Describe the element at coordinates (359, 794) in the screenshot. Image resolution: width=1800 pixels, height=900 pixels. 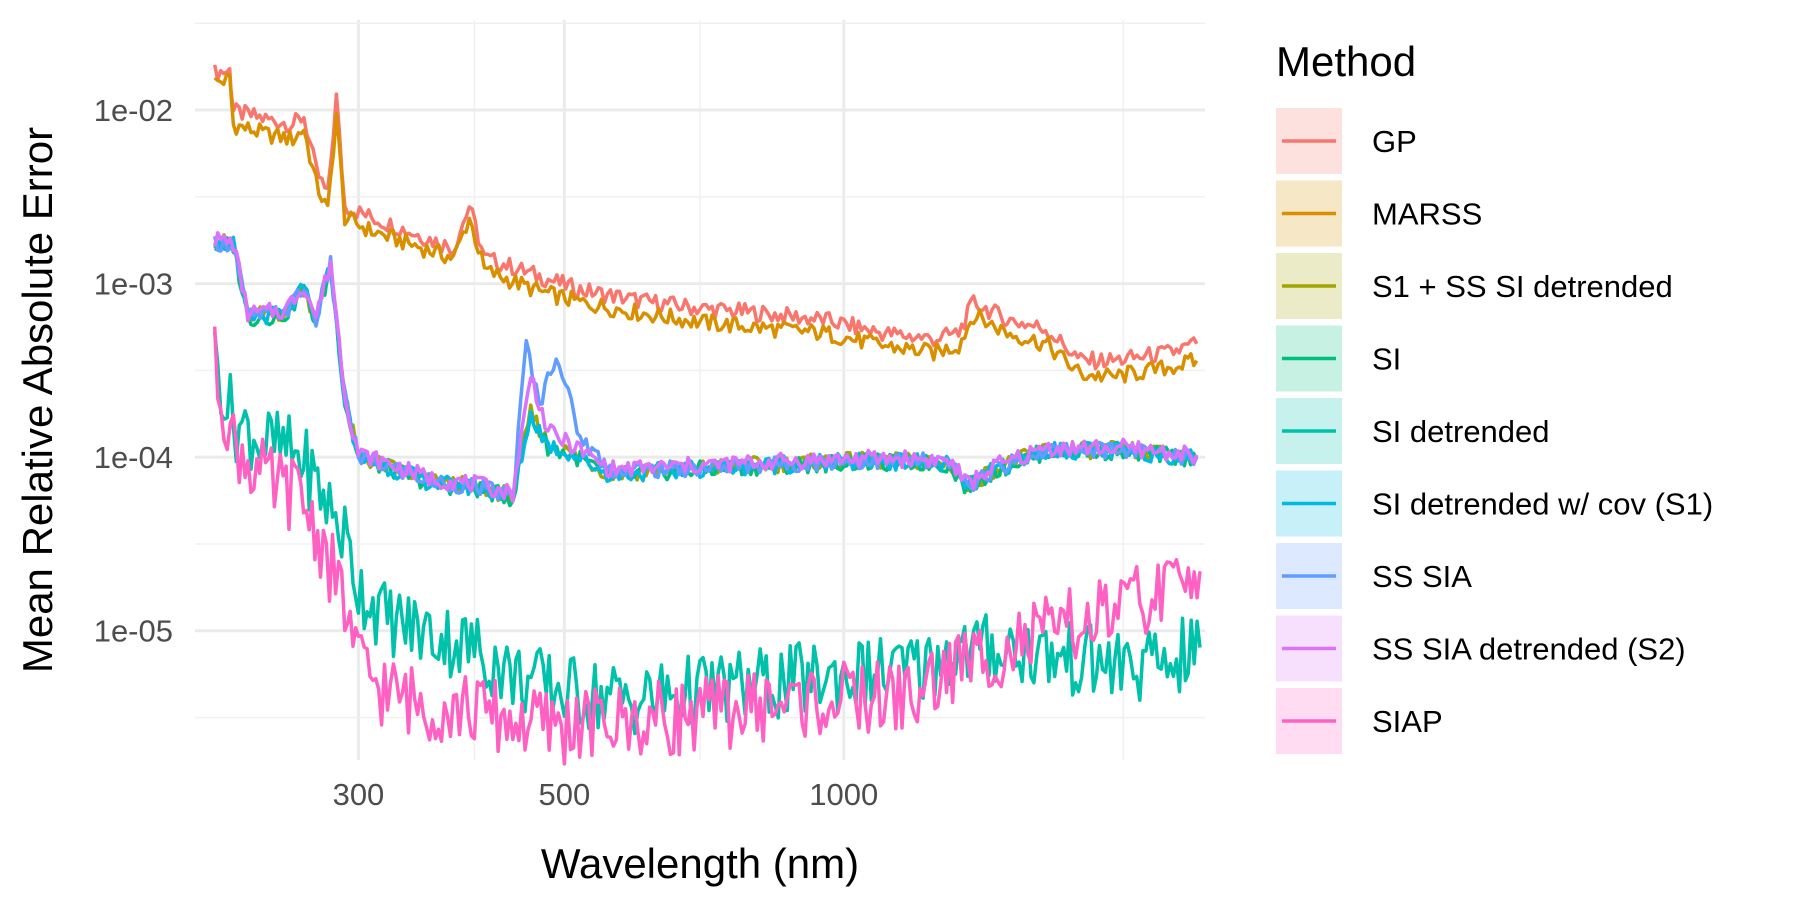
I see `x-tick-label: 300` at that location.